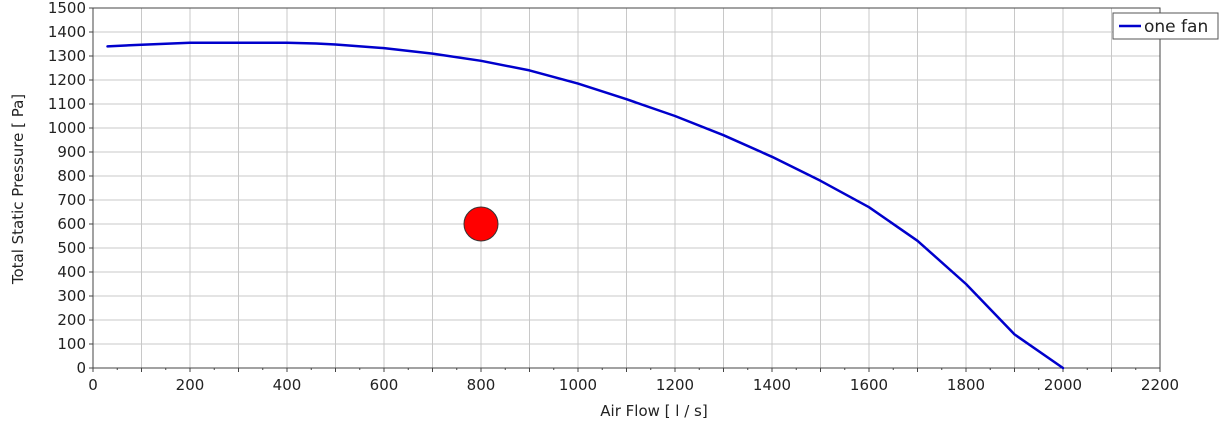 The height and width of the screenshot is (424, 1223). What do you see at coordinates (67, 8) in the screenshot?
I see `y-tick-label: 1500` at bounding box center [67, 8].